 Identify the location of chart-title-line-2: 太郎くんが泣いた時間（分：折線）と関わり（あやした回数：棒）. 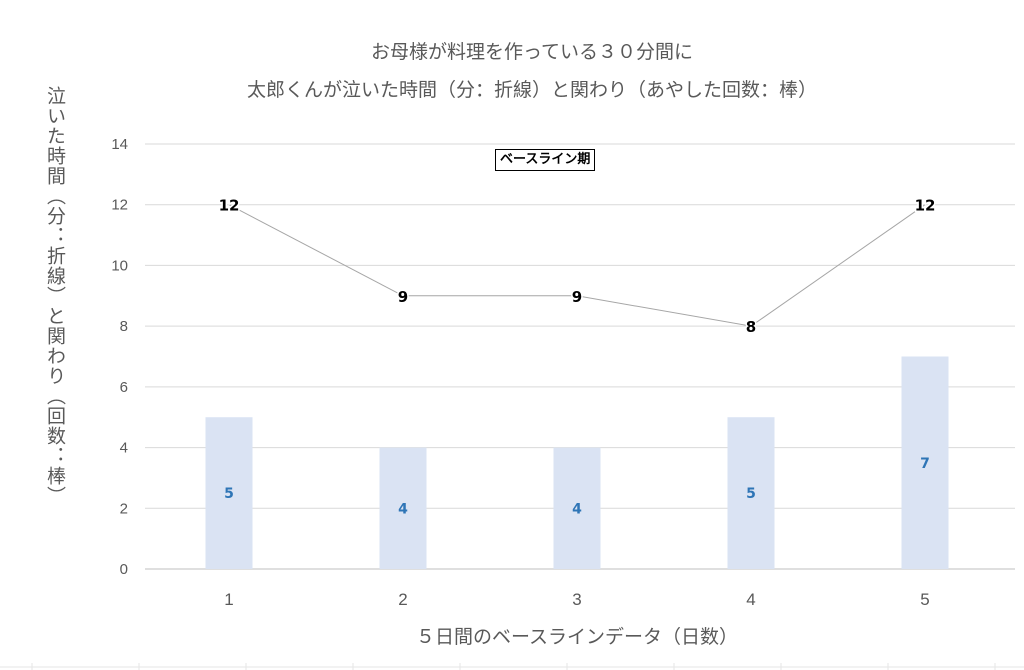
(531, 90).